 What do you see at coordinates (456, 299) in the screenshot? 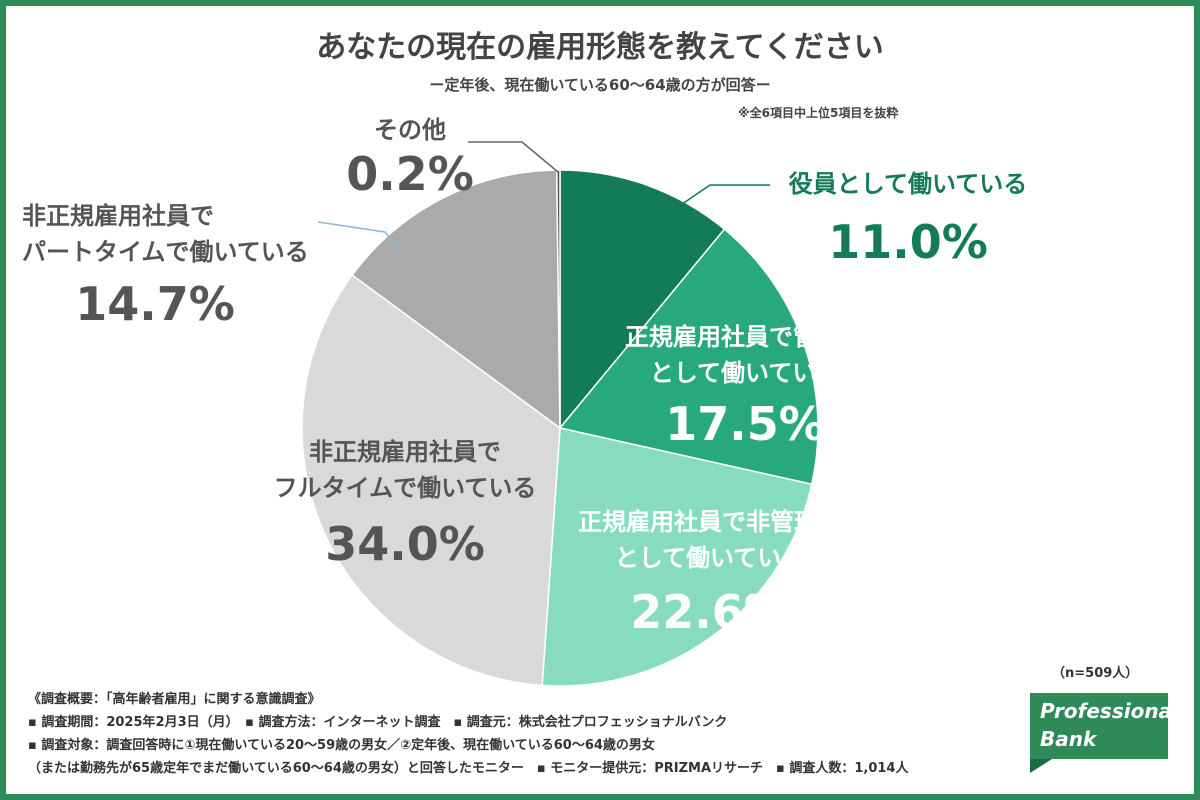
I see `pie-slice-parttime` at bounding box center [456, 299].